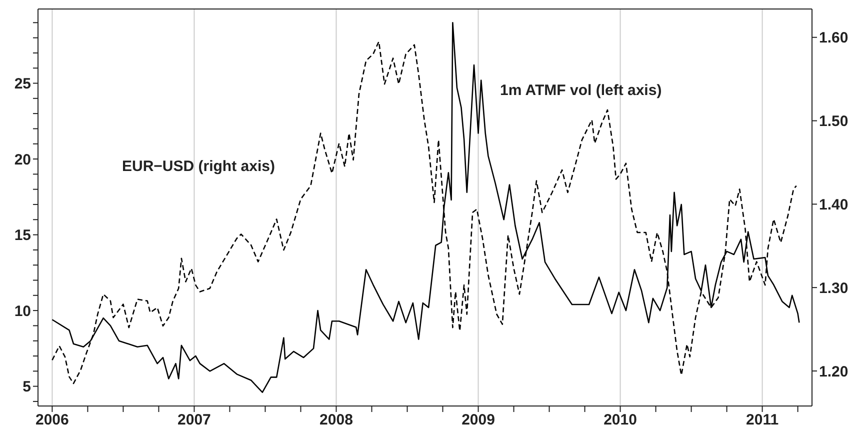  What do you see at coordinates (478, 420) in the screenshot?
I see `x-tick-label: 2009` at bounding box center [478, 420].